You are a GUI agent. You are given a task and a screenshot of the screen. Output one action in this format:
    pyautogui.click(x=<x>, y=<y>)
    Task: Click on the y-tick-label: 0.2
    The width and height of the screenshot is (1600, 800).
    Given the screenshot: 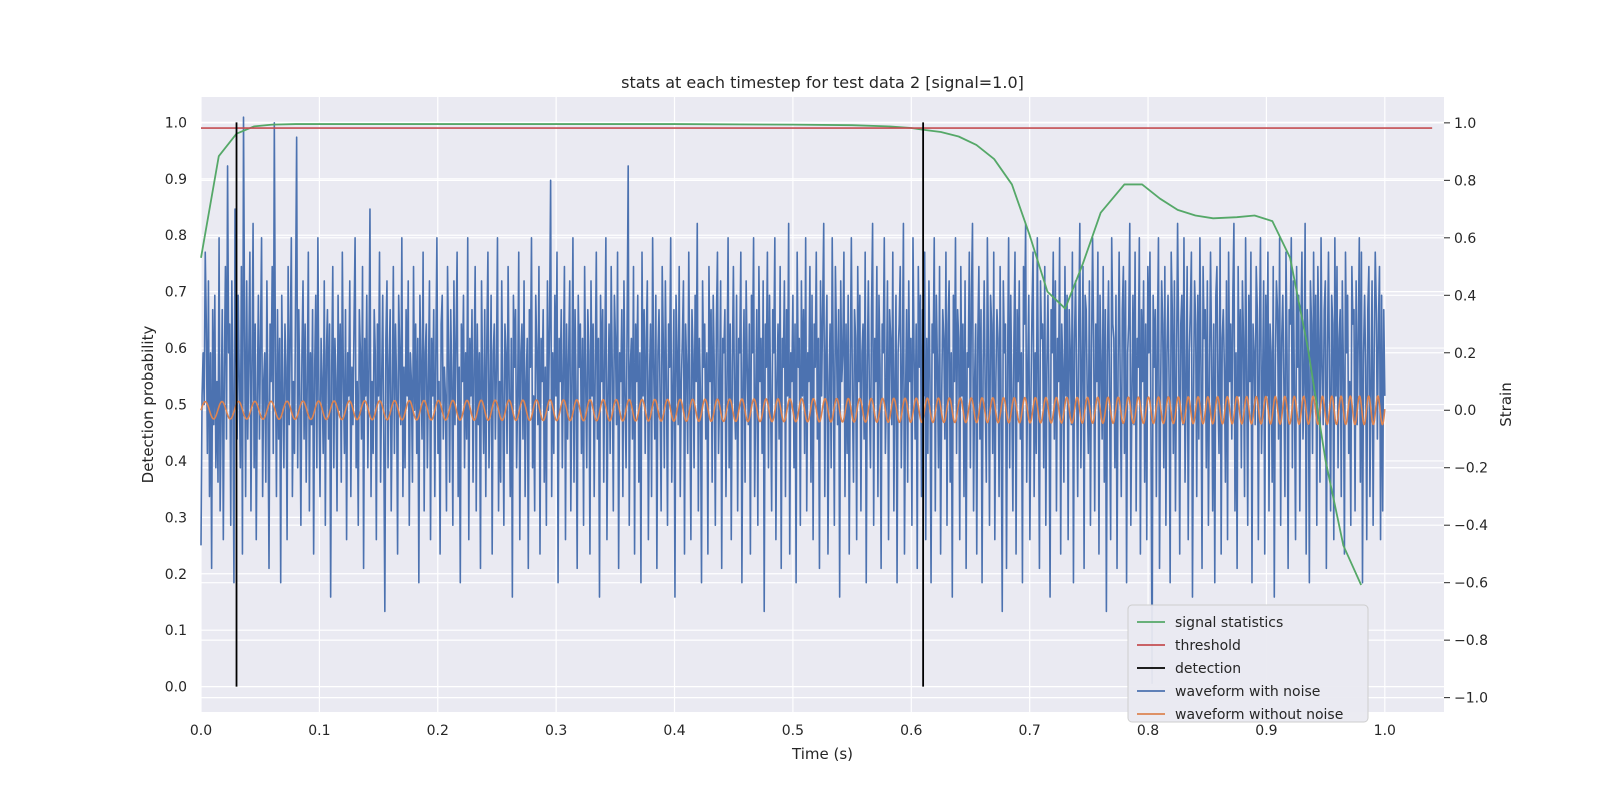 What is the action you would take?
    pyautogui.click(x=176, y=575)
    